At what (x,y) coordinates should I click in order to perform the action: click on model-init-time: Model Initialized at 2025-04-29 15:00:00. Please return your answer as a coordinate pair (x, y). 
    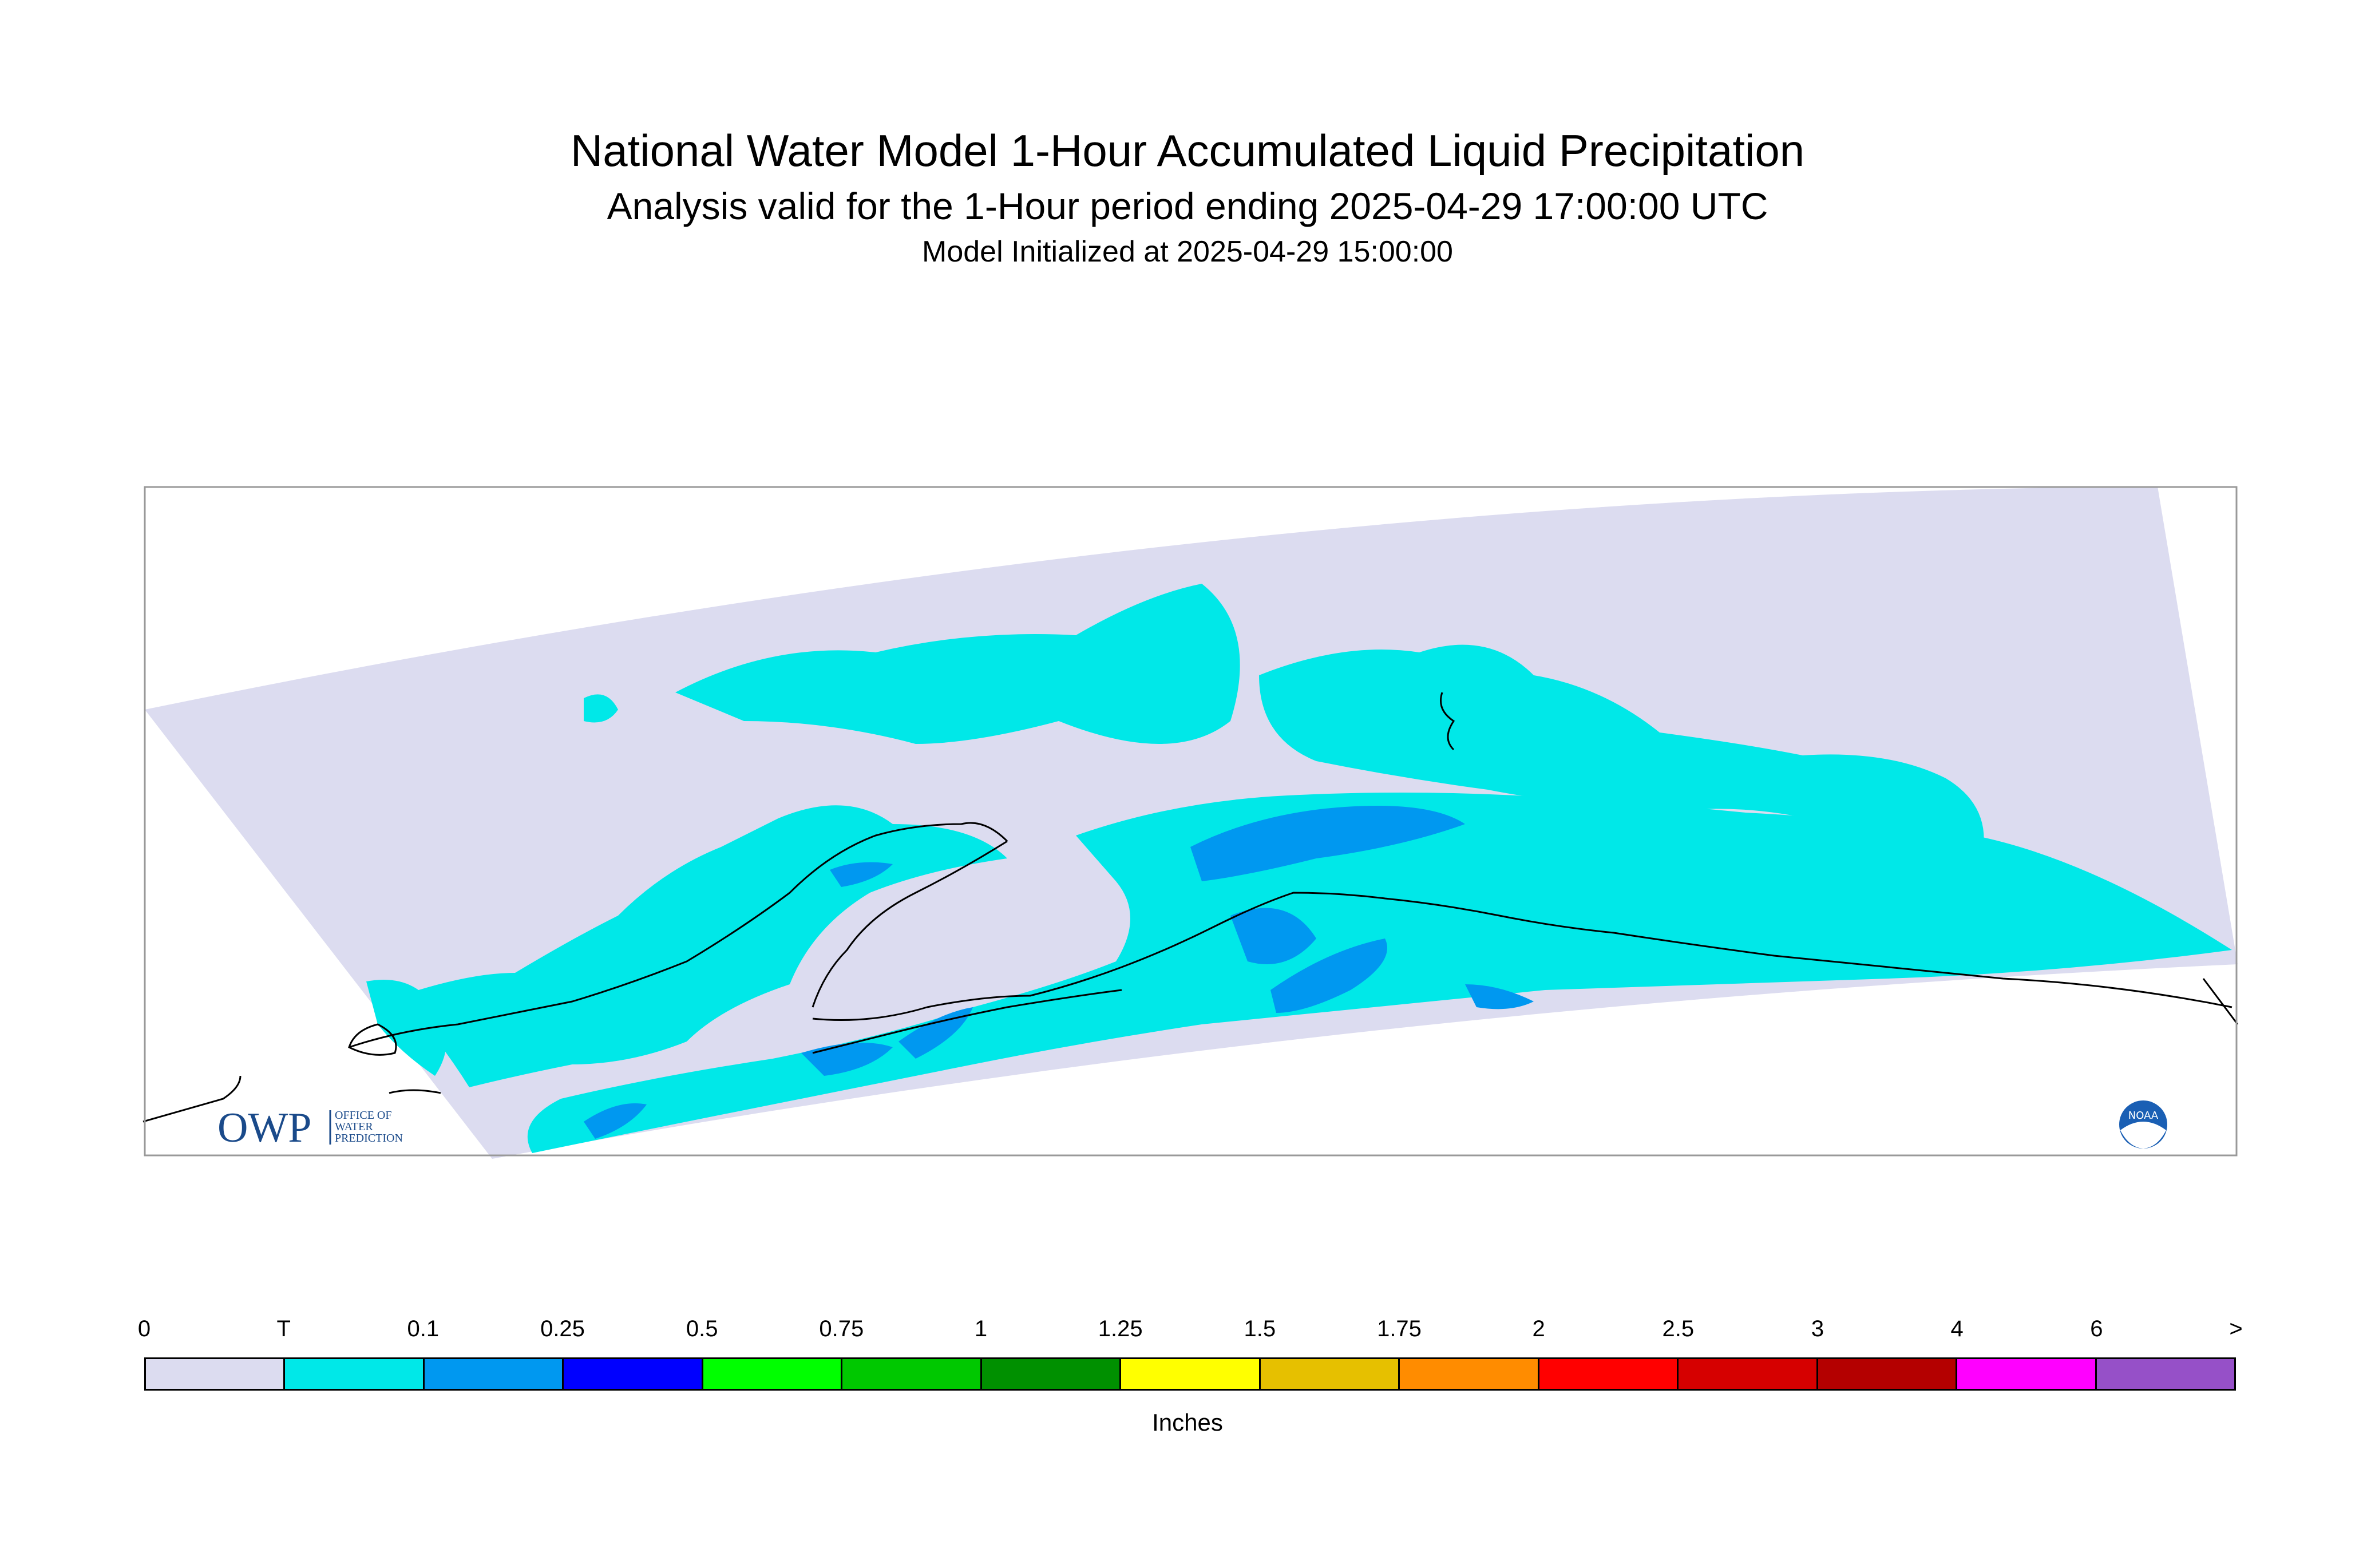
    Looking at the image, I should click on (1187, 251).